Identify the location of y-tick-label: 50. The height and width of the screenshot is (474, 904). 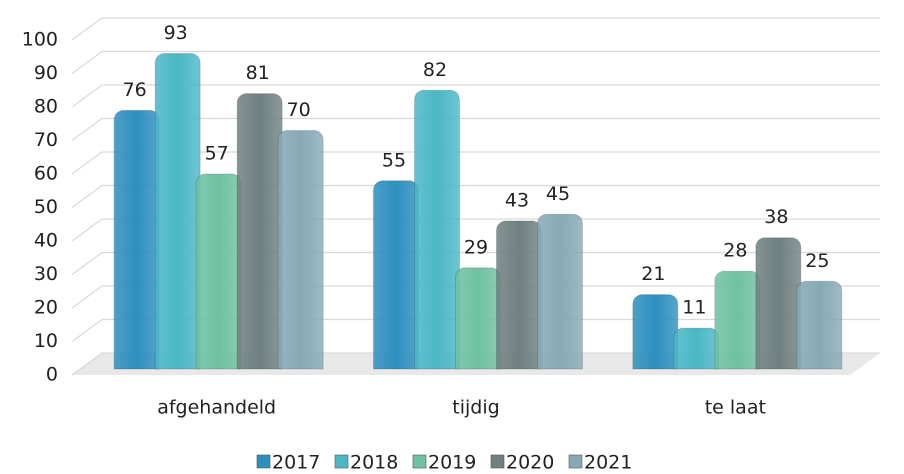
(46, 207).